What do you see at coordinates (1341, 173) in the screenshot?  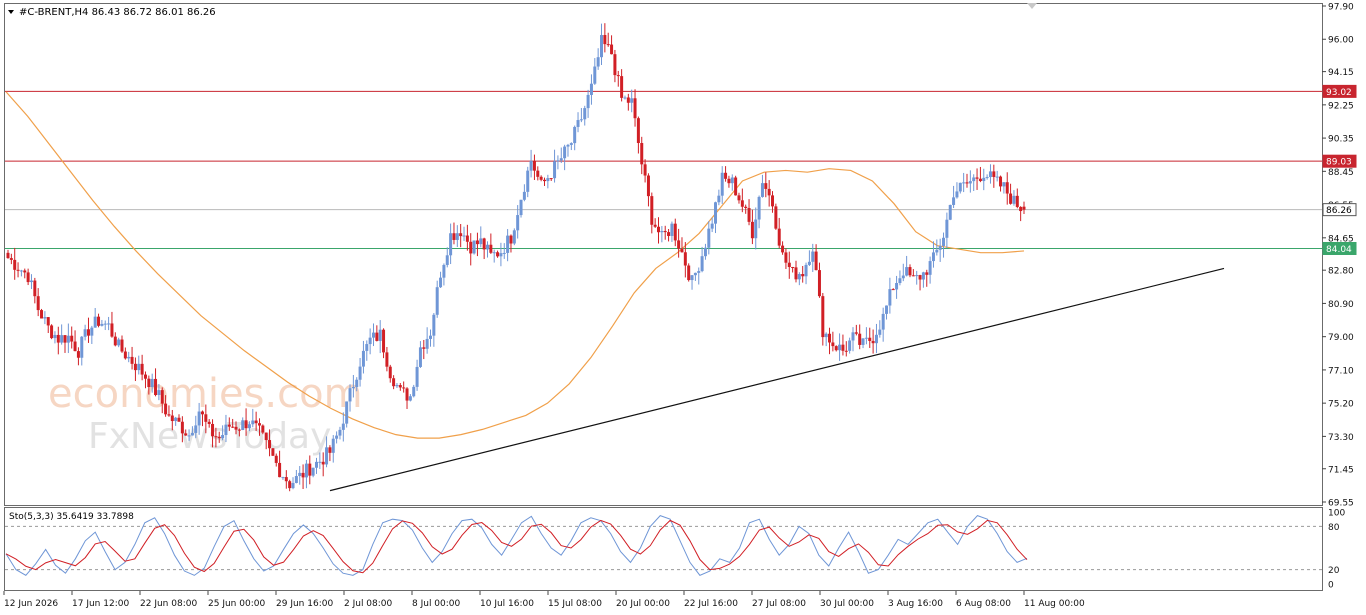 I see `y-tick-label: 88.45` at bounding box center [1341, 173].